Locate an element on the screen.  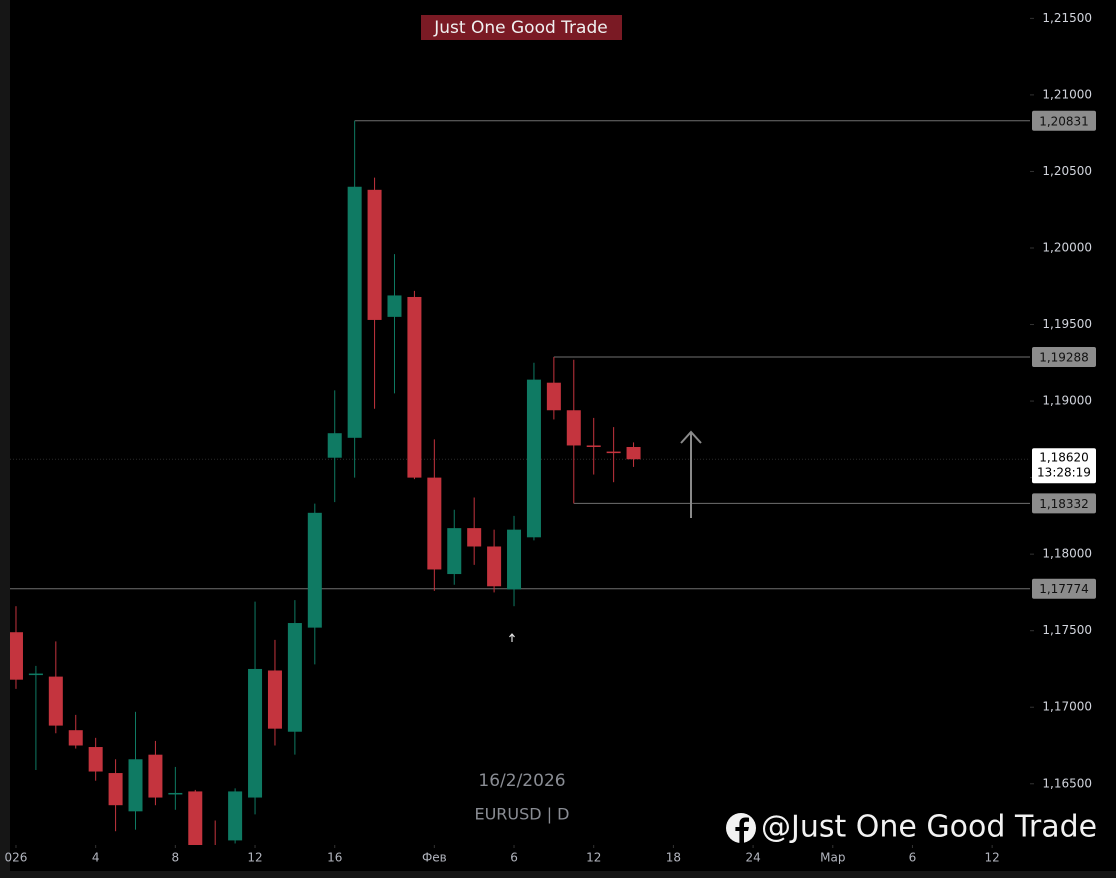
title-box is located at coordinates (521, 27).